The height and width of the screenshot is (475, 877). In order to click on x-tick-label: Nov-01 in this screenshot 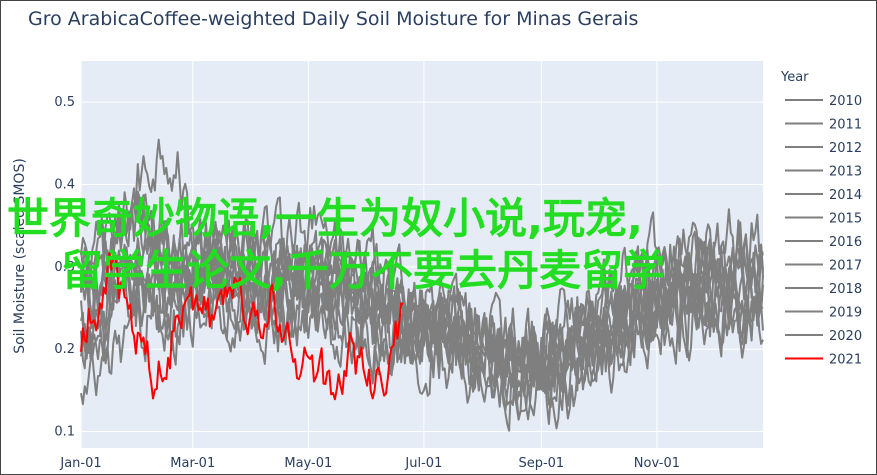, I will do `click(657, 463)`.